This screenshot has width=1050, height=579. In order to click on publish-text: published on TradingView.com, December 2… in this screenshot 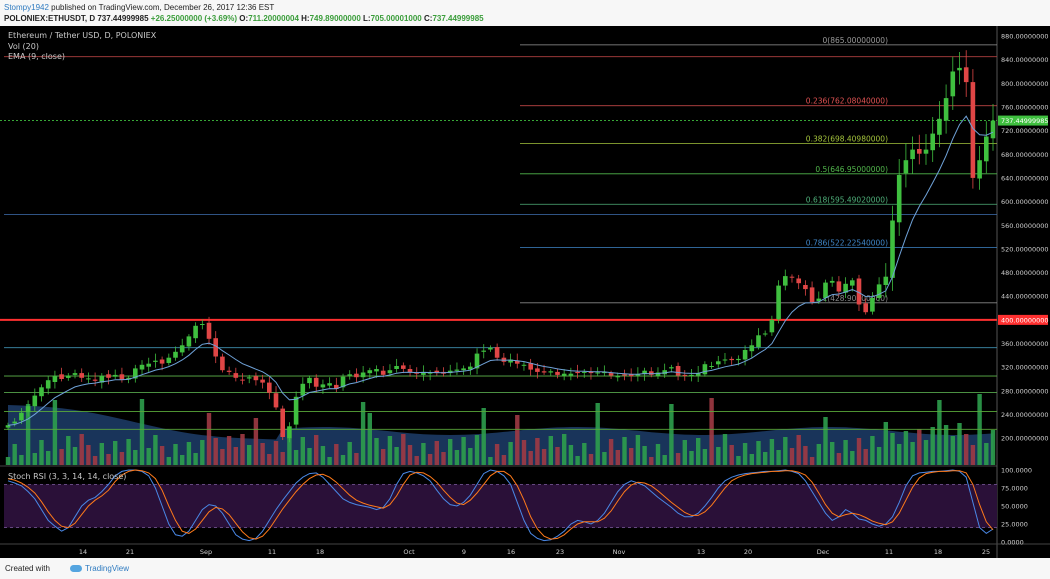, I will do `click(163, 7)`.